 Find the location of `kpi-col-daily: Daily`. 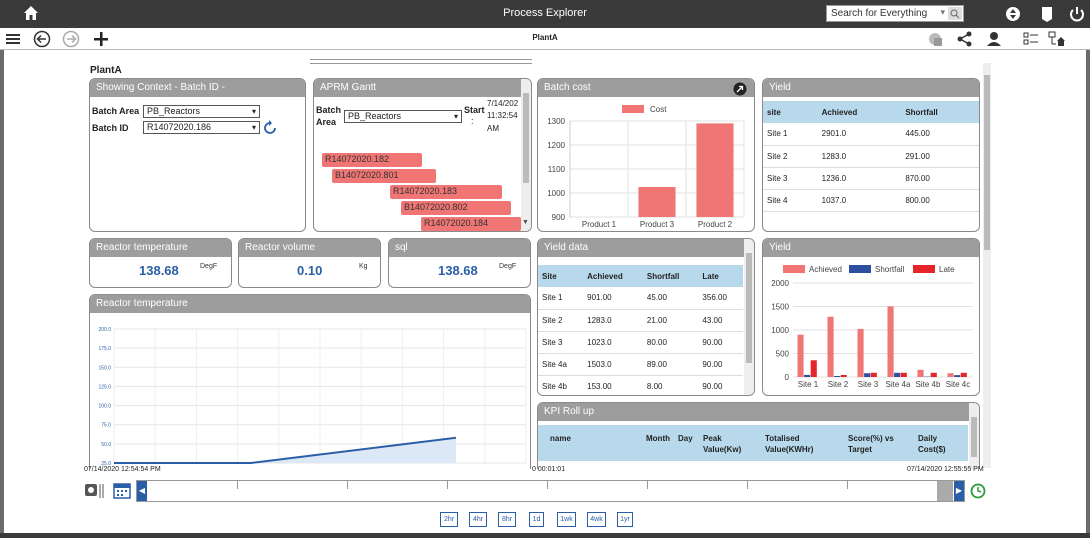

kpi-col-daily: Daily is located at coordinates (928, 438).